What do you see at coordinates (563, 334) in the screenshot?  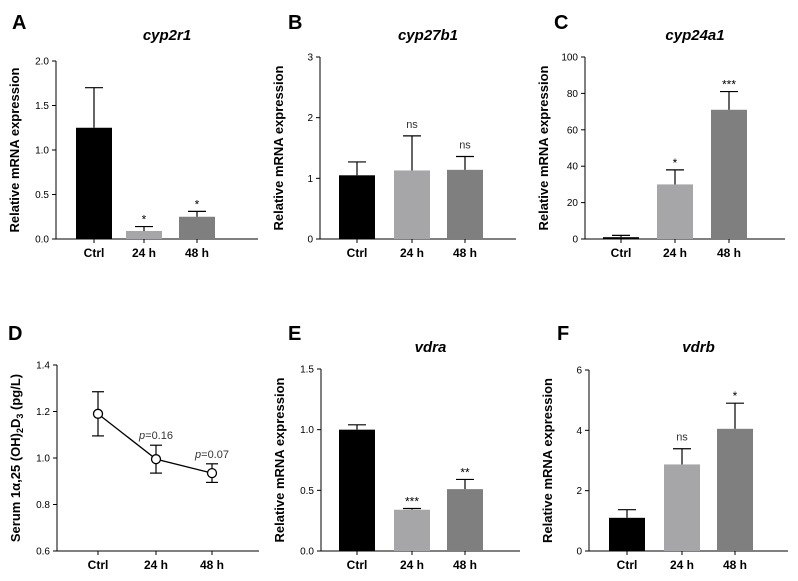 I see `panel-letter: F` at bounding box center [563, 334].